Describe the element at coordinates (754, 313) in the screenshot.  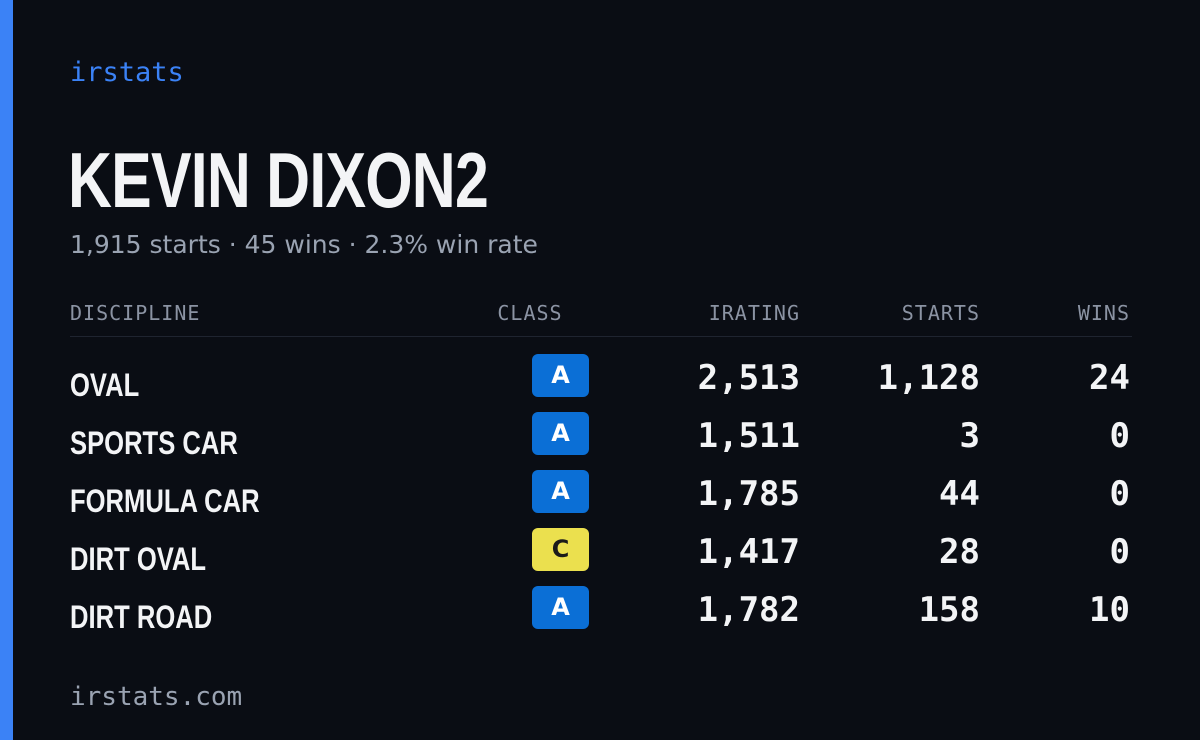
I see `header-irating: IRATING` at that location.